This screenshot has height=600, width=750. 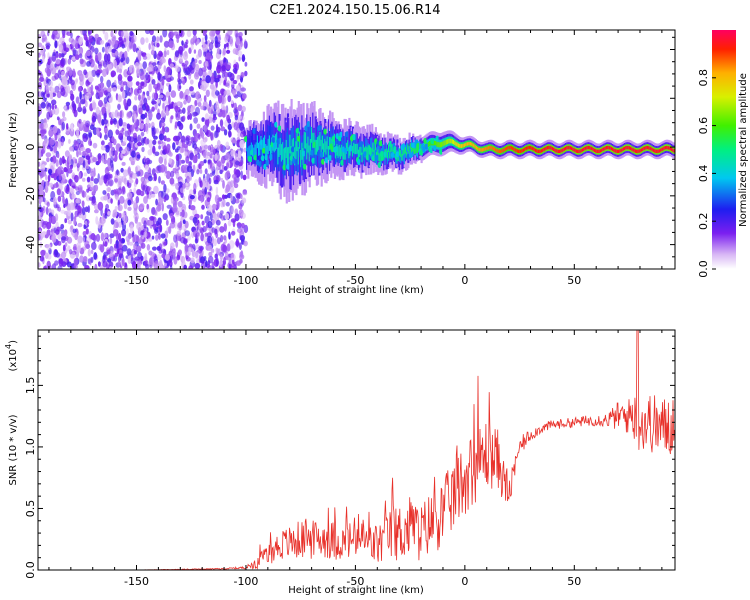 I want to click on spectrogram-y-axis-label: Frequency (Hz), so click(x=13, y=150).